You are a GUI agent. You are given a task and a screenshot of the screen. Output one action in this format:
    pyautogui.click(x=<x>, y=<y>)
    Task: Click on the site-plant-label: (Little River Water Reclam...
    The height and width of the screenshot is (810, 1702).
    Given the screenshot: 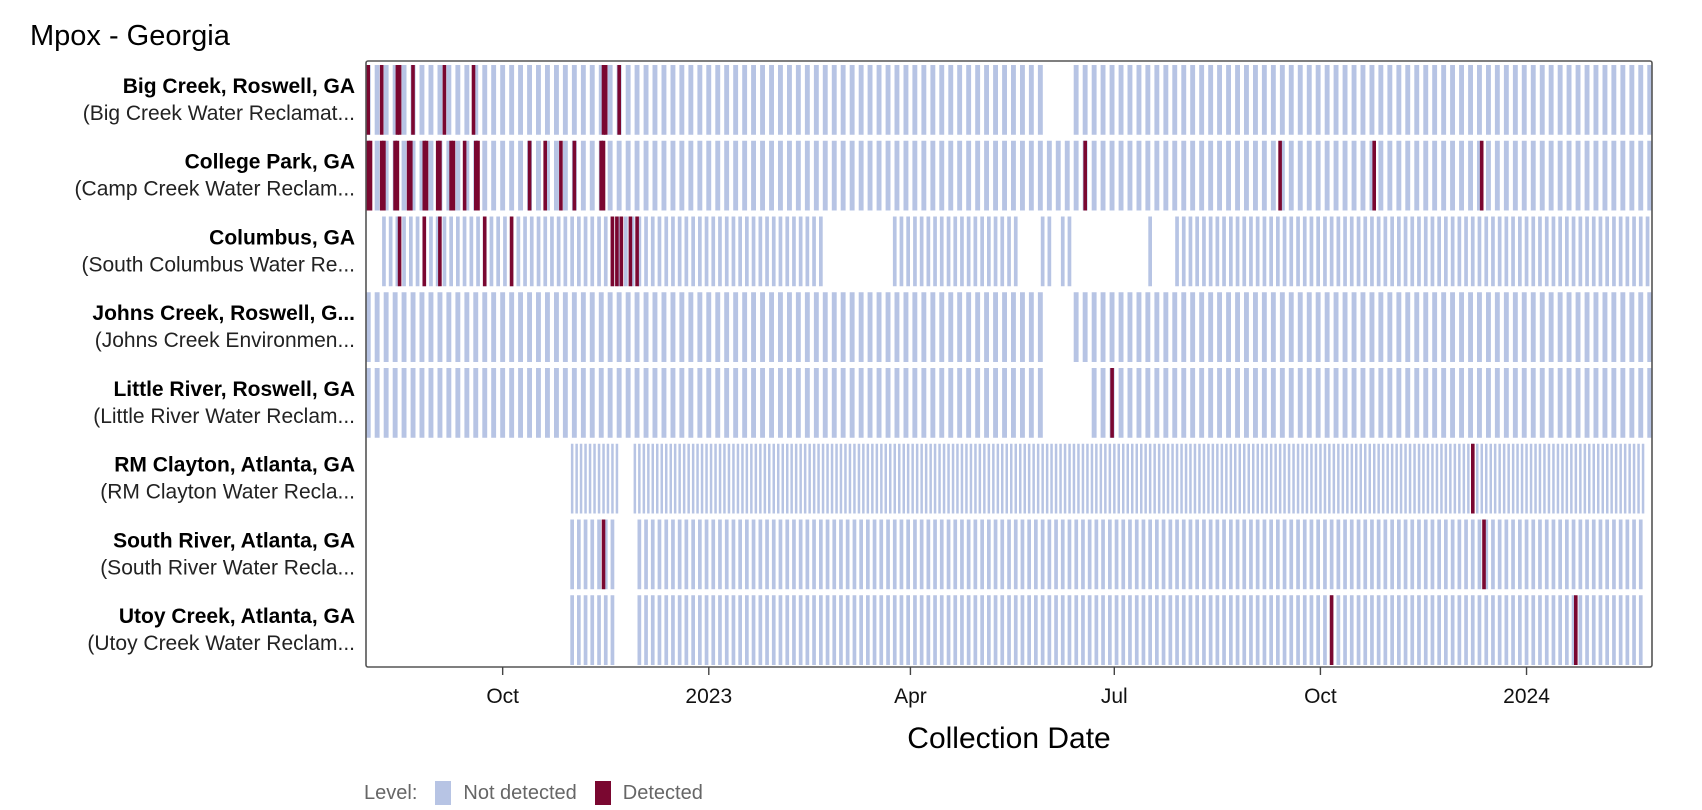 What is the action you would take?
    pyautogui.click(x=224, y=416)
    